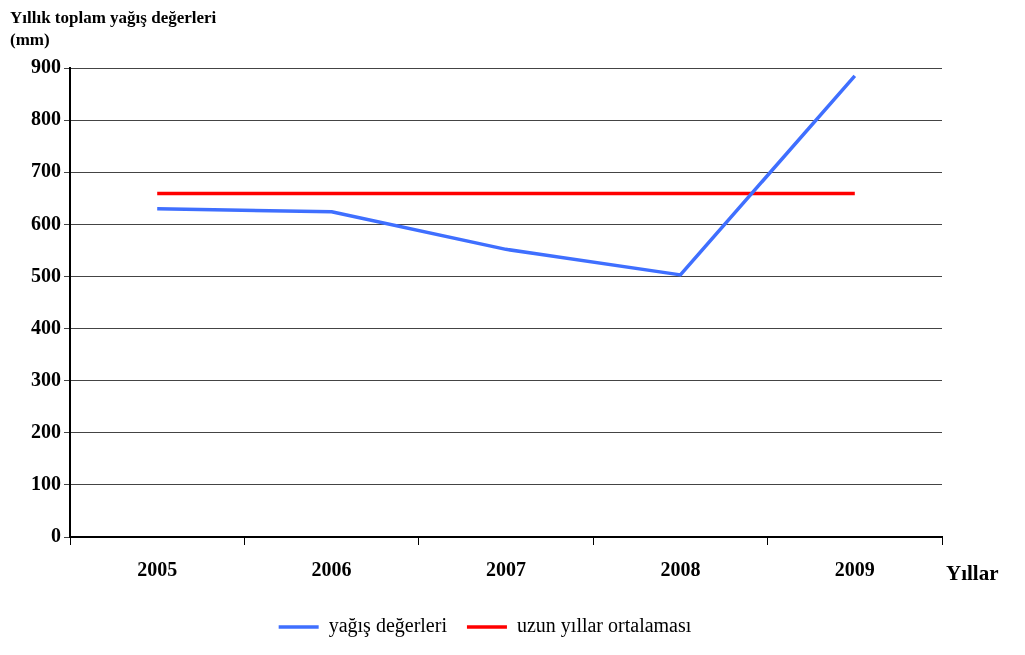  What do you see at coordinates (854, 569) in the screenshot?
I see `x-tick-label: 2009` at bounding box center [854, 569].